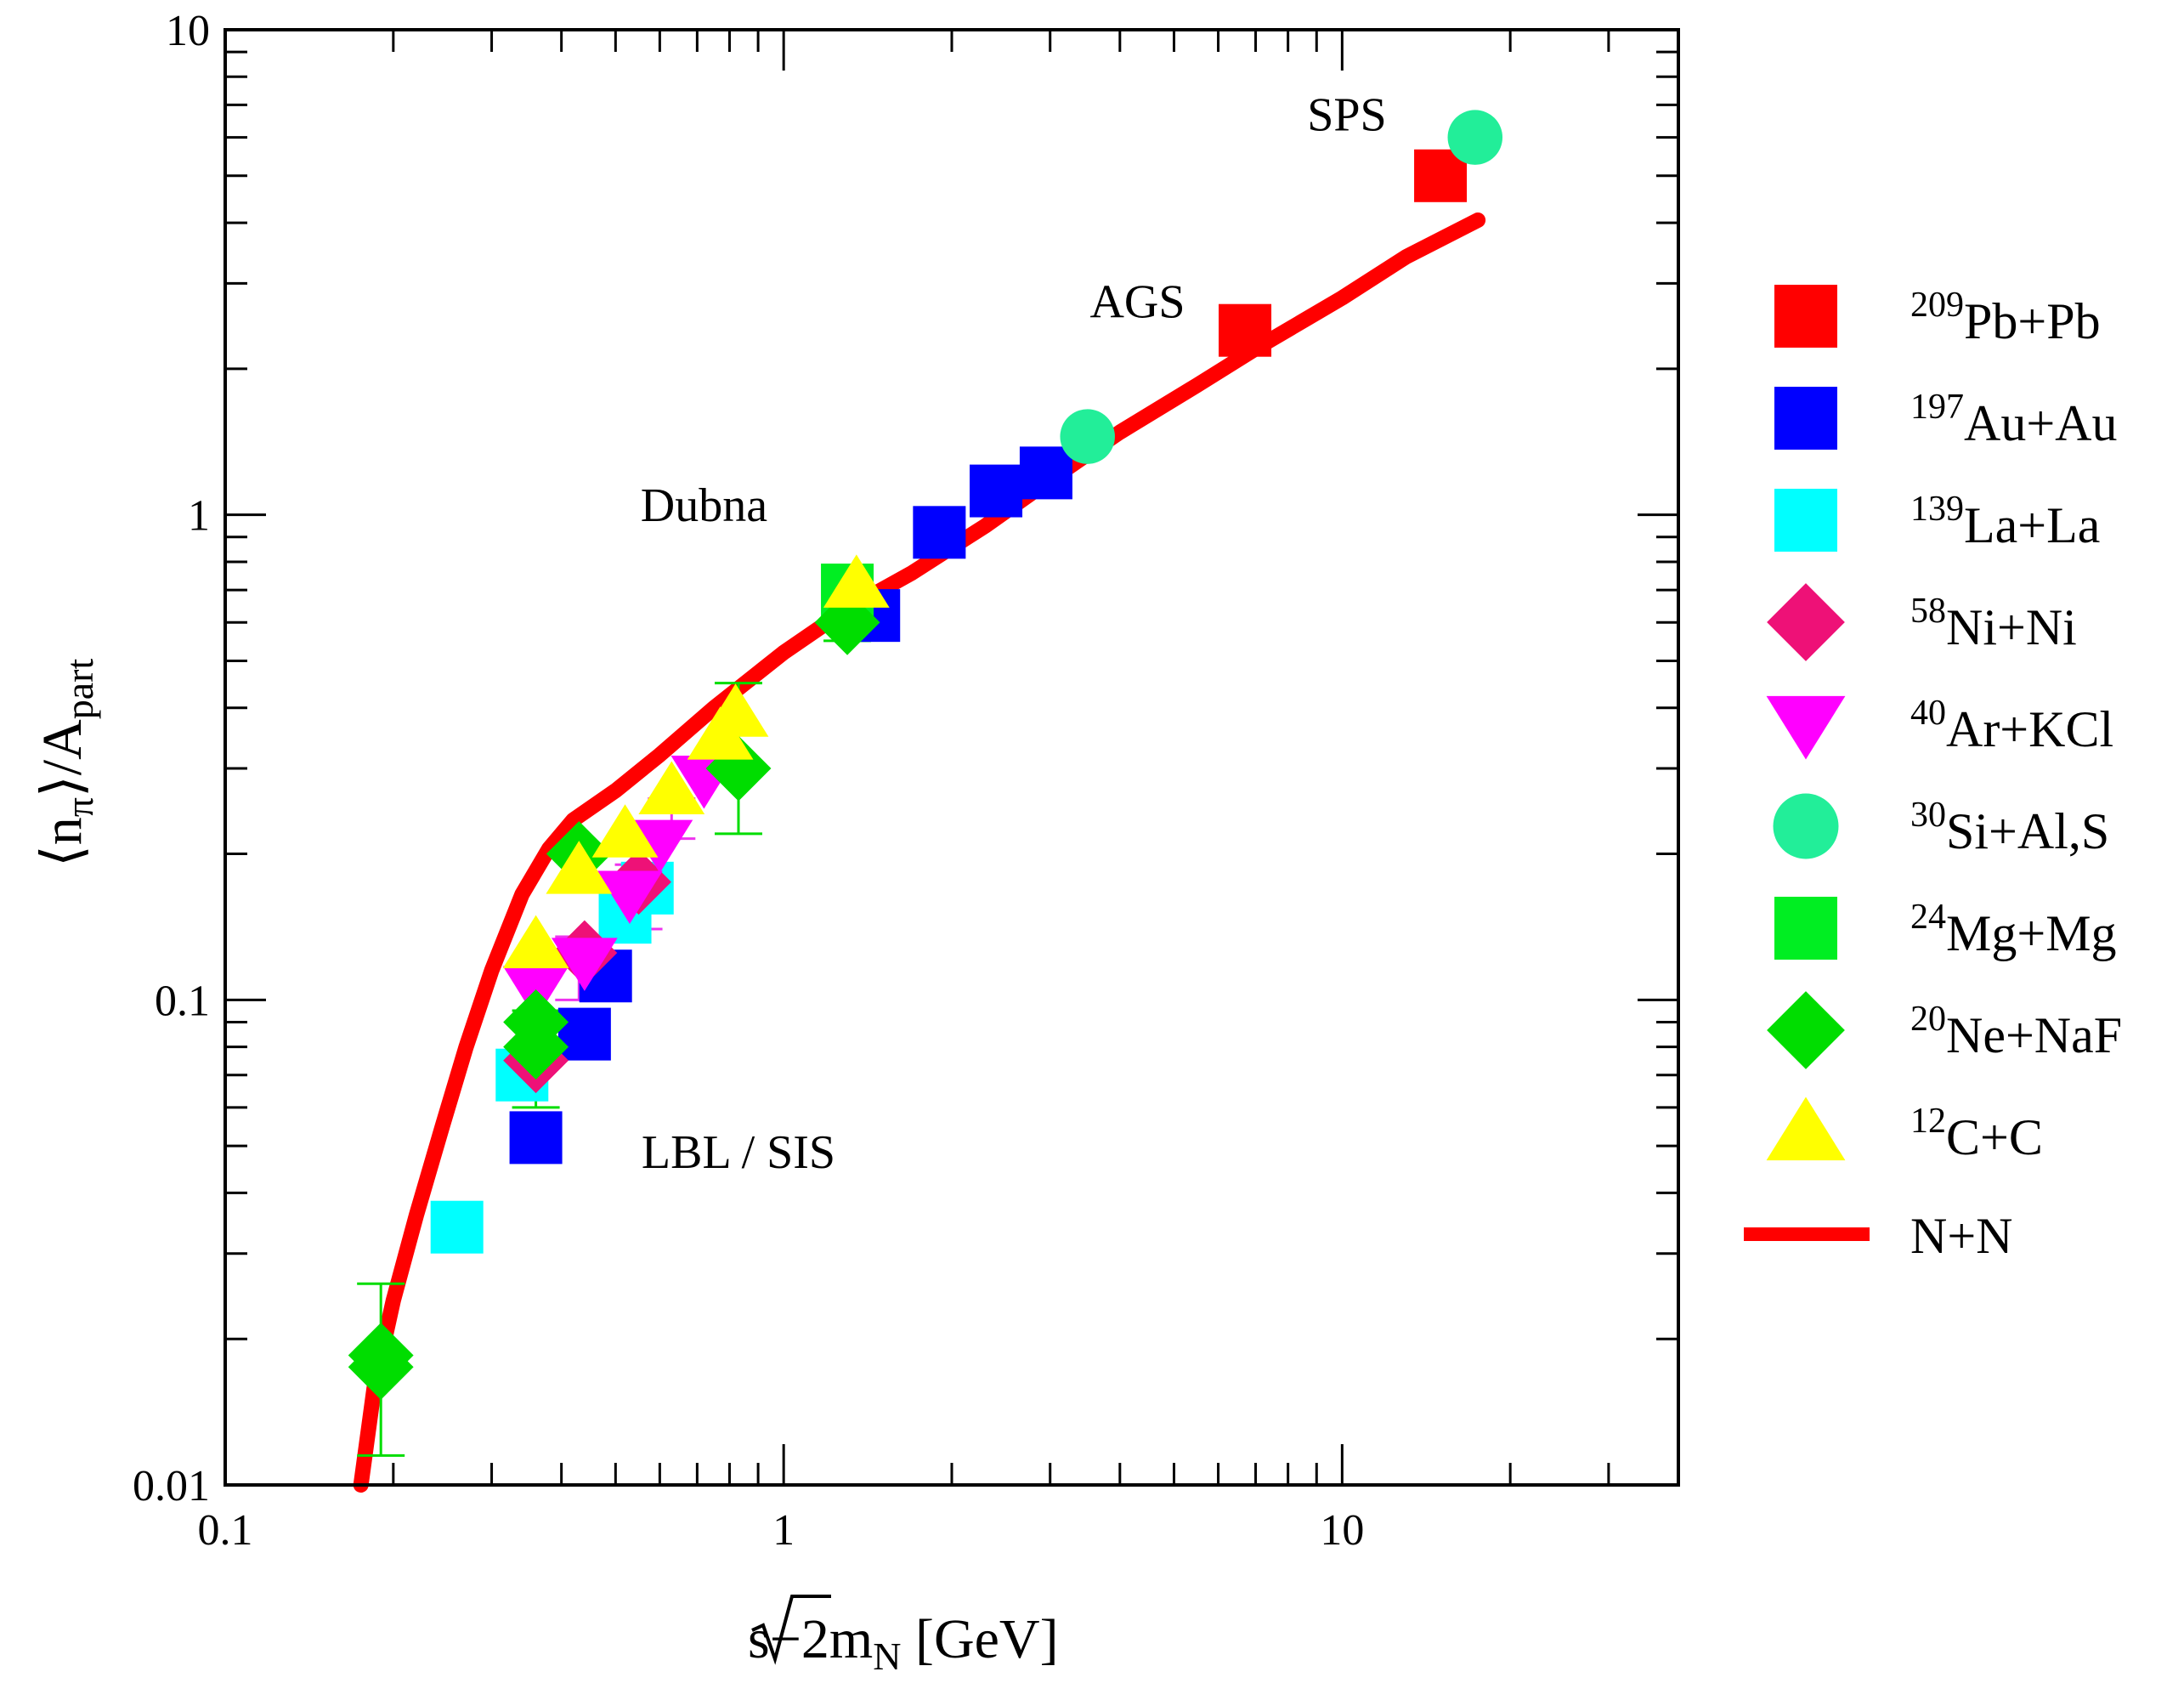  I want to click on legend-label-mg-mg: 24Mg+Mg, so click(2013, 929).